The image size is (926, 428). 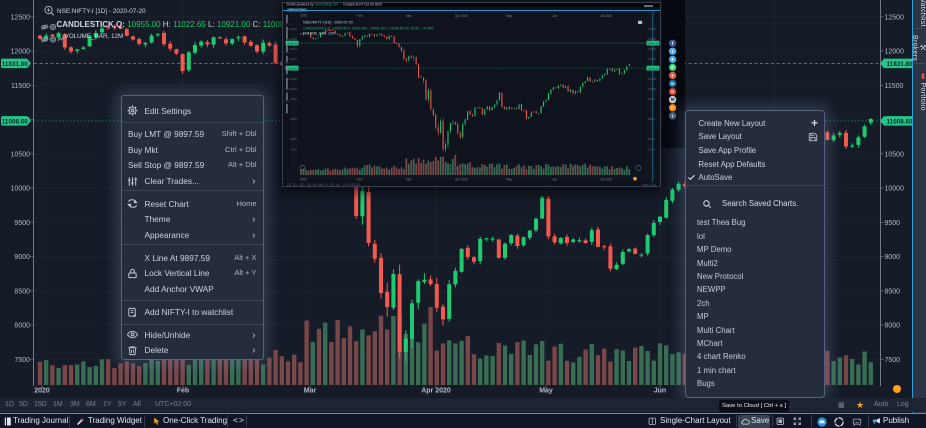 I want to click on svg-text: NSE:NIFTY-I [1D] - 2020-07-20, so click(x=328, y=22).